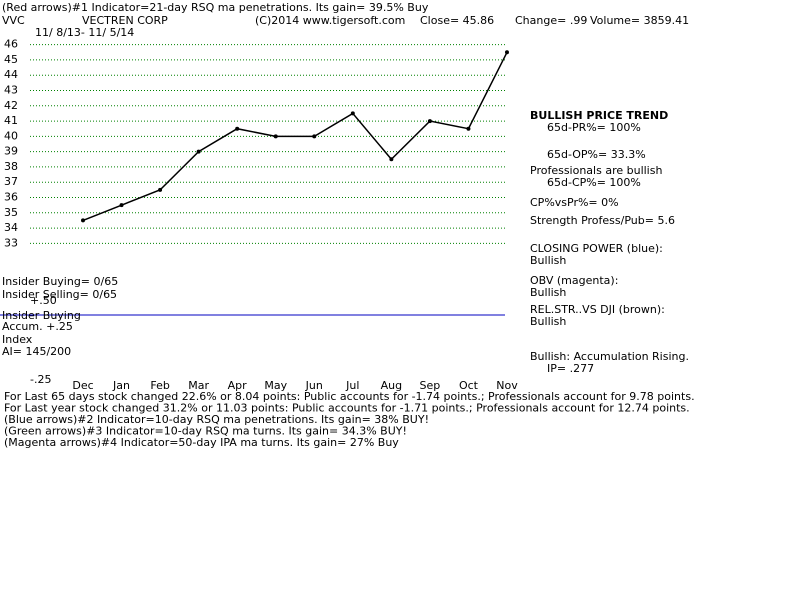  I want to click on y-tick-label: 42, so click(11, 105).